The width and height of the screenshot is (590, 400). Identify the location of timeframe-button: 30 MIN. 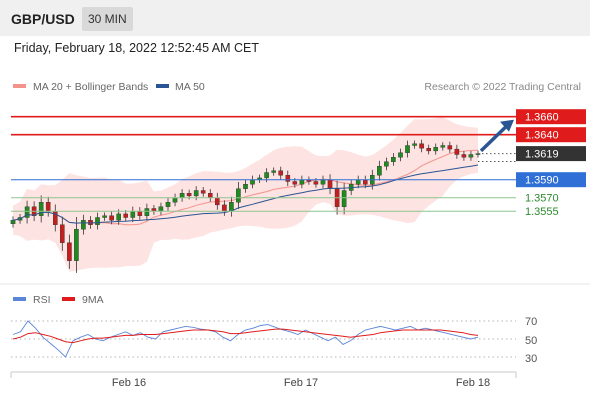
(107, 19).